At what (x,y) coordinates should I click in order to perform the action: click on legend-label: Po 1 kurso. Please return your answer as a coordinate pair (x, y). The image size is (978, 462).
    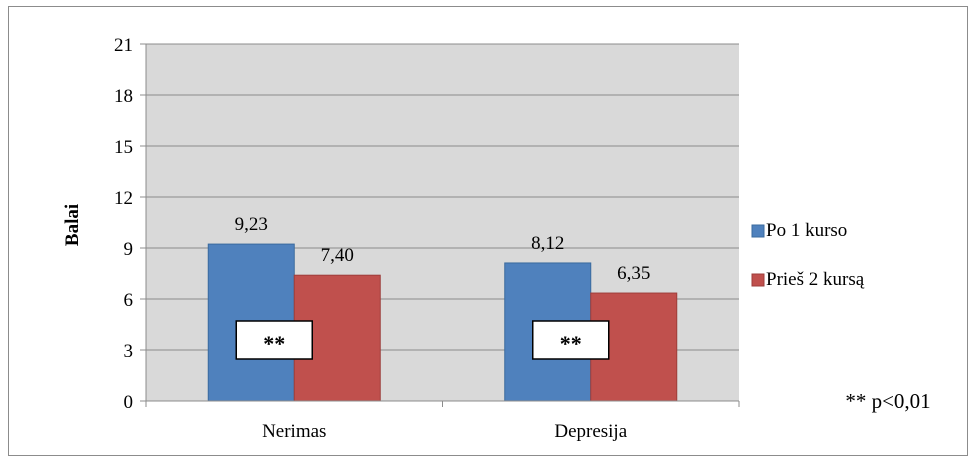
    Looking at the image, I should click on (806, 230).